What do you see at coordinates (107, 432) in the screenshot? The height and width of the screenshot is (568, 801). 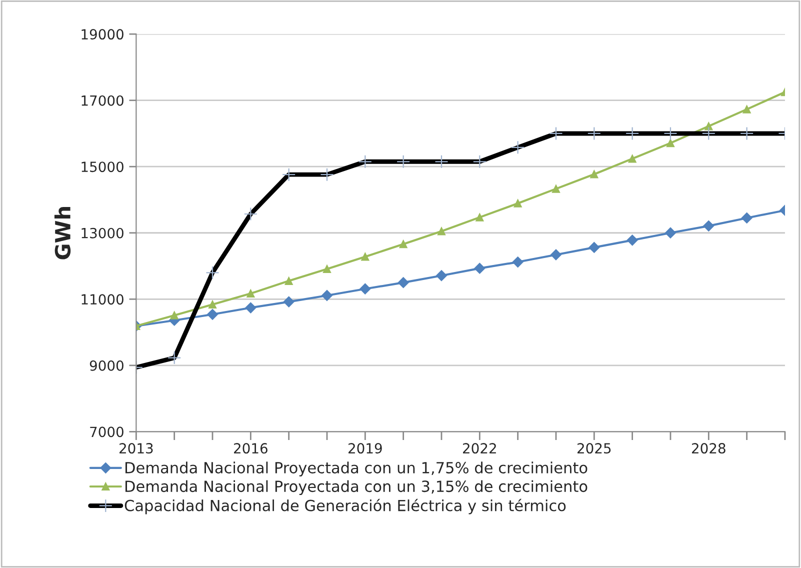 I see `y-tick-label: 7000` at bounding box center [107, 432].